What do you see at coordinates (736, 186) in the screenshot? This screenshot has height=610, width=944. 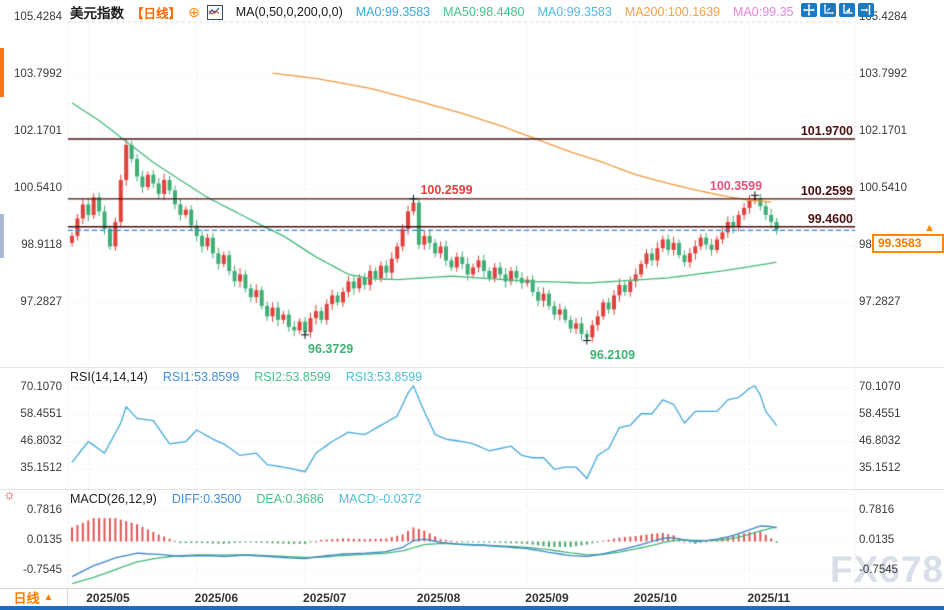 I see `extreme-annotation: 100.3599` at bounding box center [736, 186].